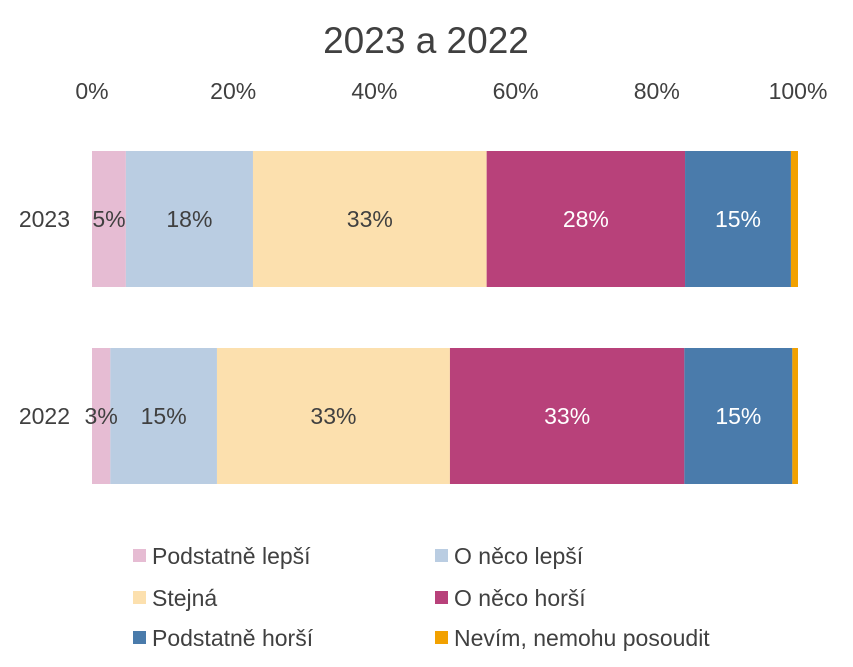 The height and width of the screenshot is (667, 853). I want to click on legend-label: Podstatně lepší, so click(231, 556).